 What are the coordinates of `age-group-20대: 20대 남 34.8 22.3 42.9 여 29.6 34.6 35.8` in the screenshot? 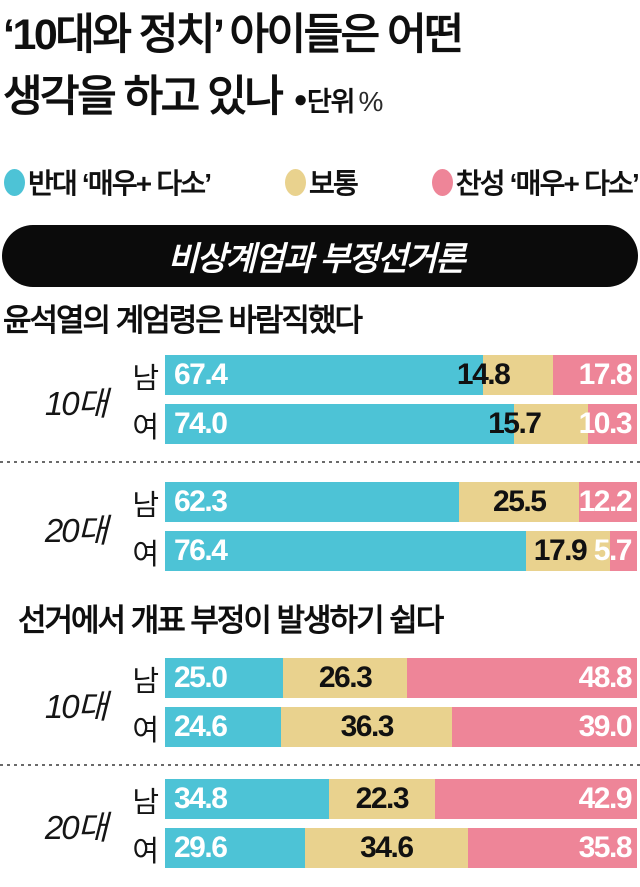 It's located at (318, 824).